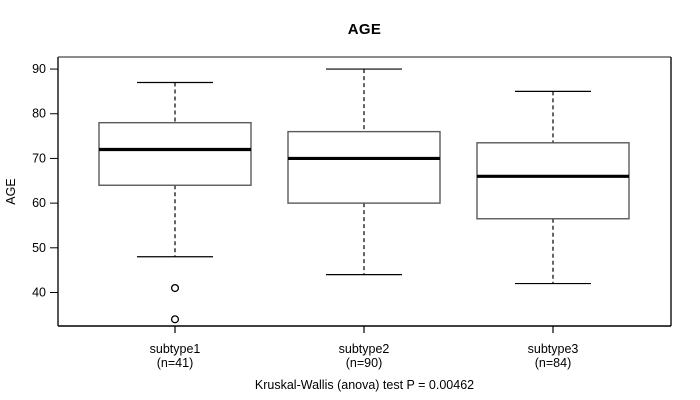 The width and height of the screenshot is (700, 400). I want to click on y-axis-label: AGE, so click(11, 191).